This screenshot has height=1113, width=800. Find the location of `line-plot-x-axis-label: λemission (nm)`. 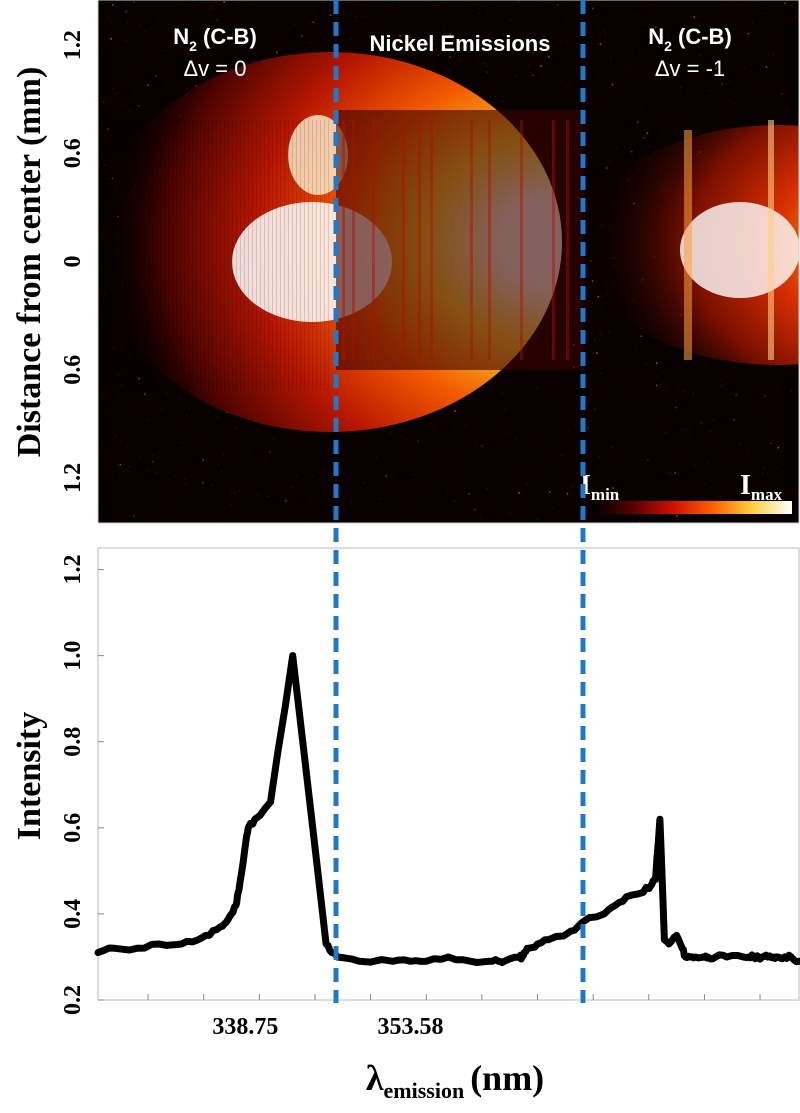

line-plot-x-axis-label: λemission (nm) is located at coordinates (455, 1080).